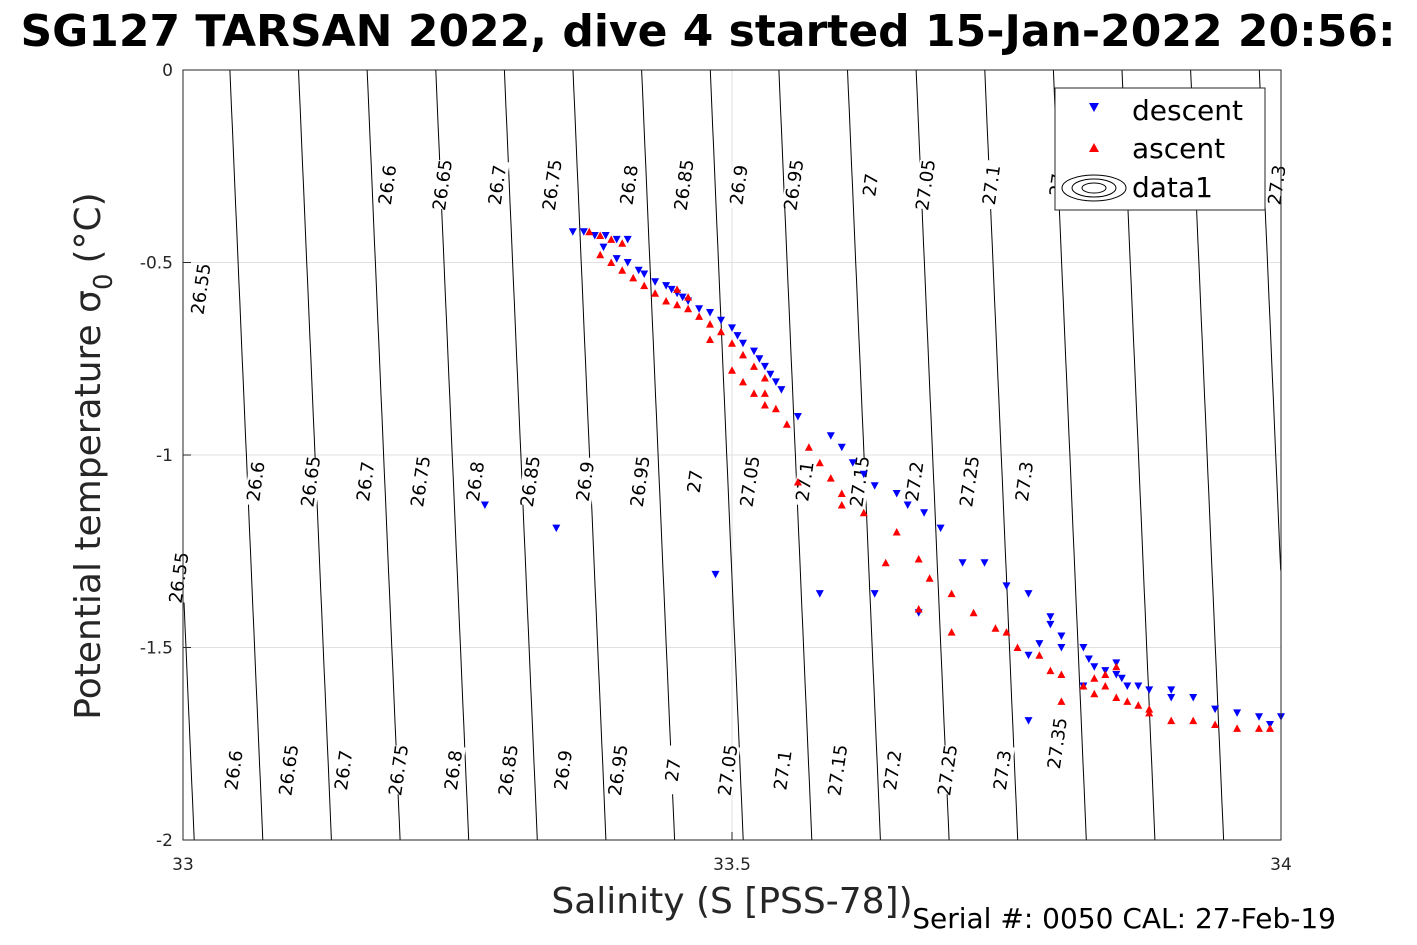 The height and width of the screenshot is (945, 1417). I want to click on y-tick-label-4: -2, so click(164, 841).